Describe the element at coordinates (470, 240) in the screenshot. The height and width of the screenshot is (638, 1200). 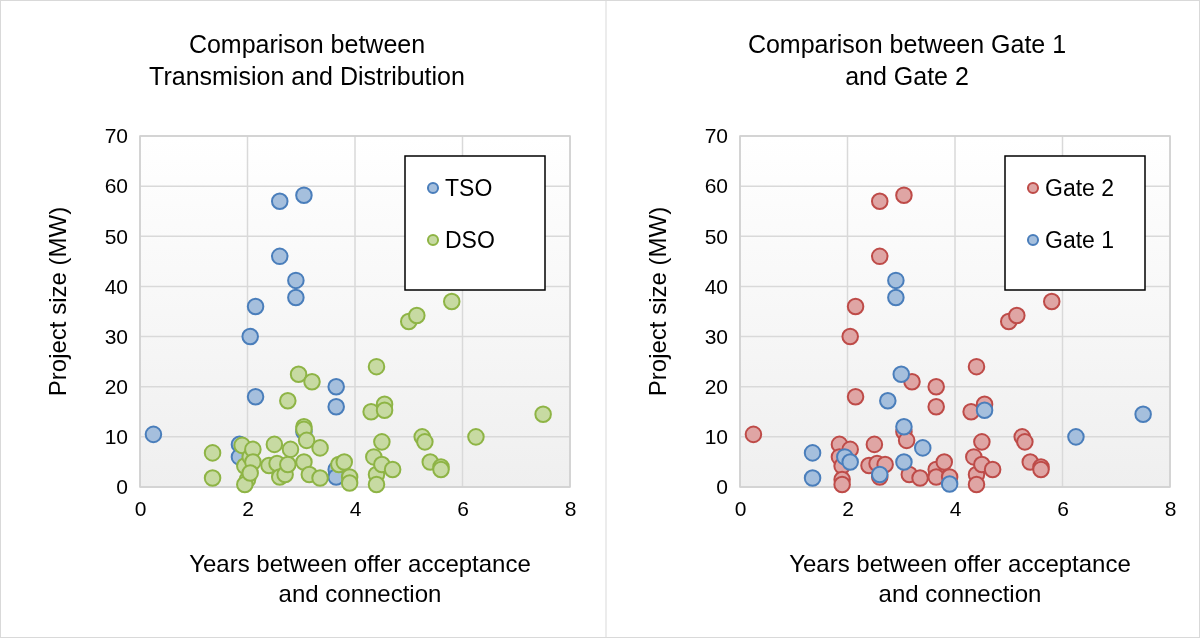
I see `legend-label: DSO` at that location.